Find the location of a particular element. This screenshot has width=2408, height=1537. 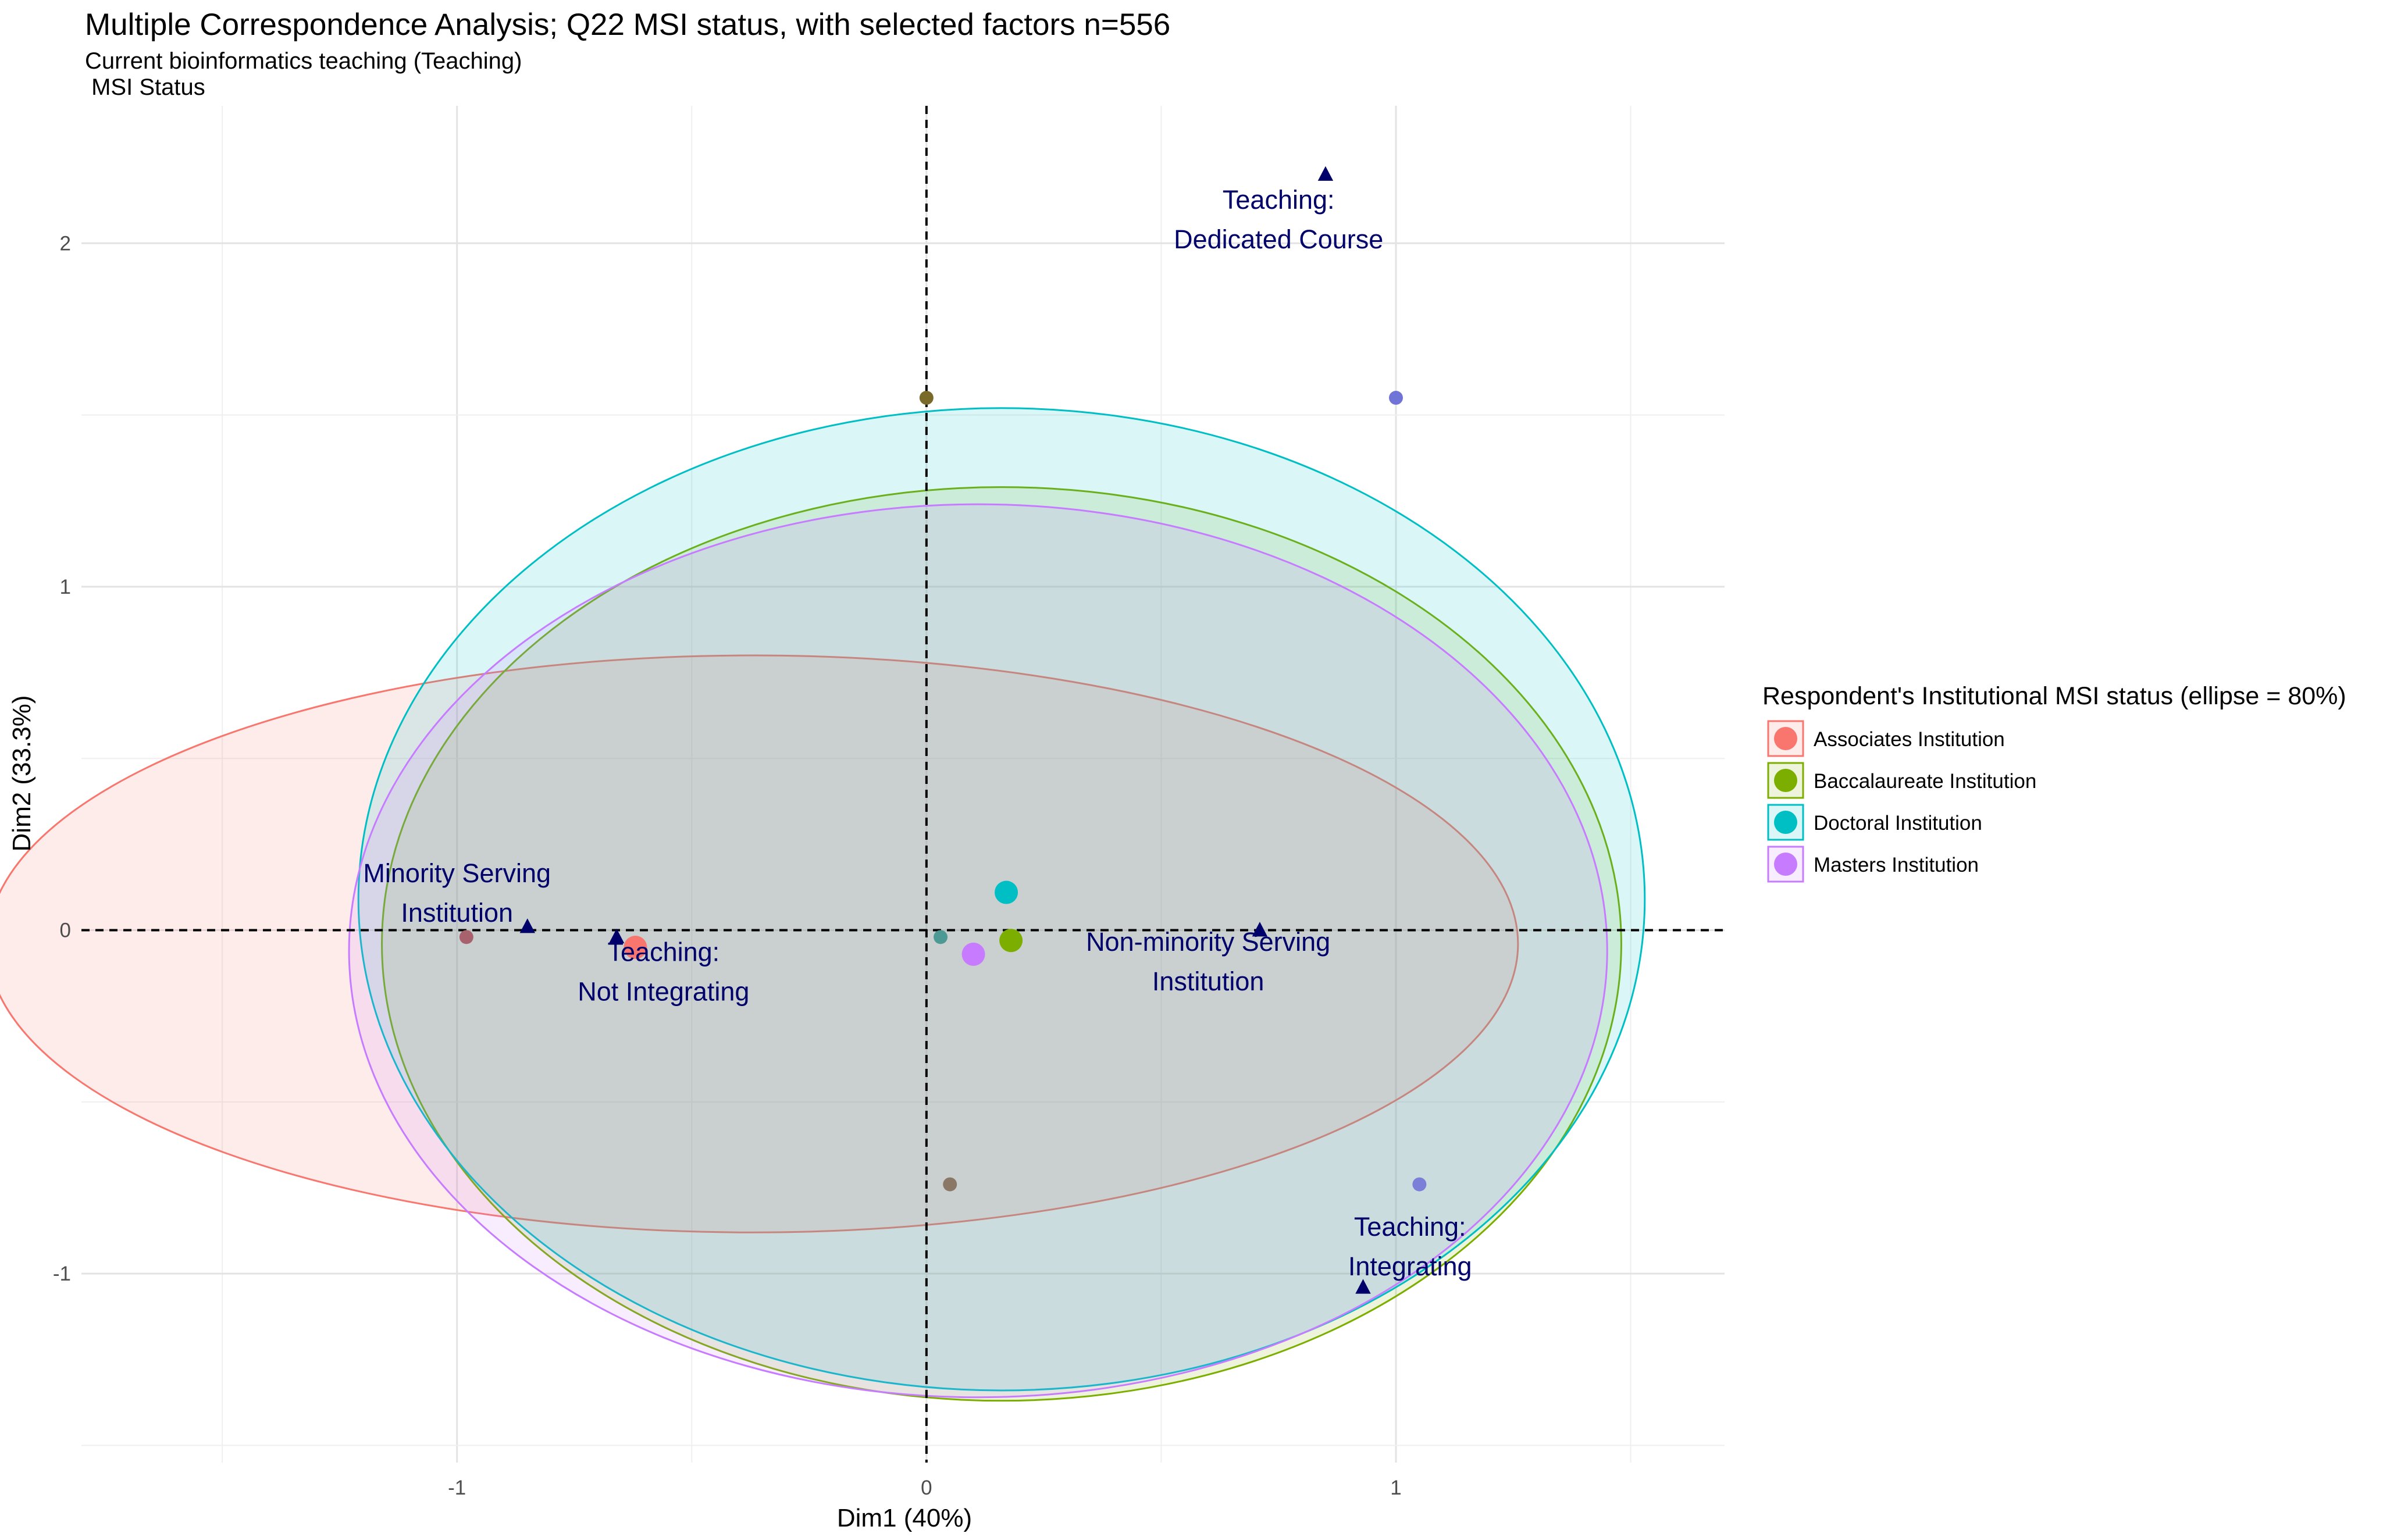

legend-label-1: Baccalaureate Institution is located at coordinates (1925, 781).